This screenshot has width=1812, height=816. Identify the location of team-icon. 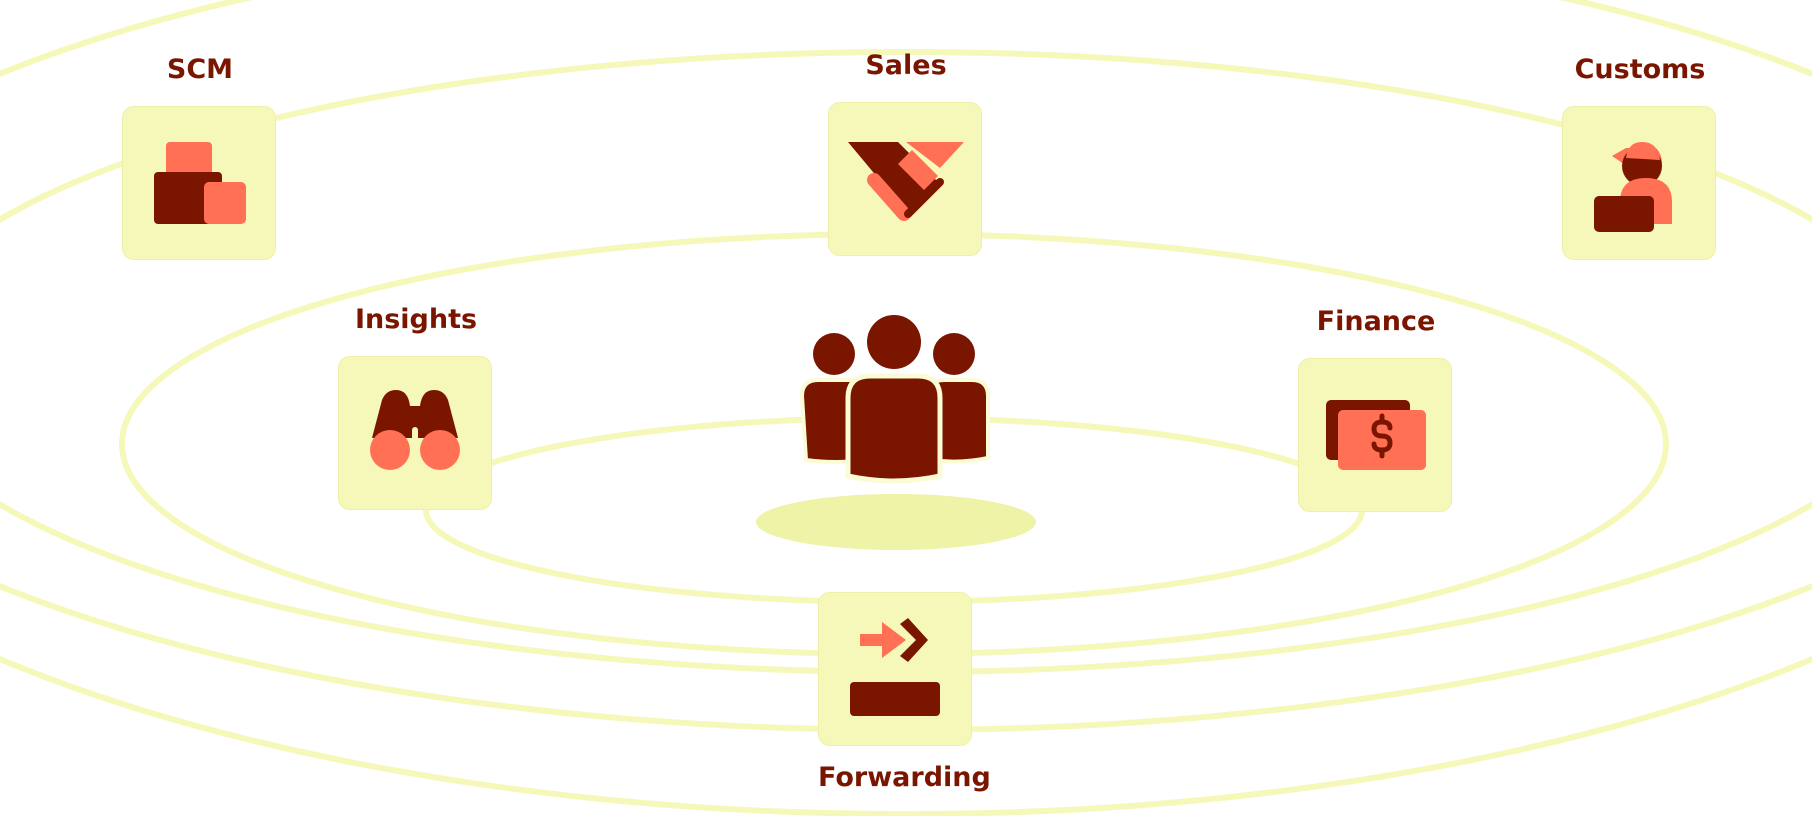
(896, 432).